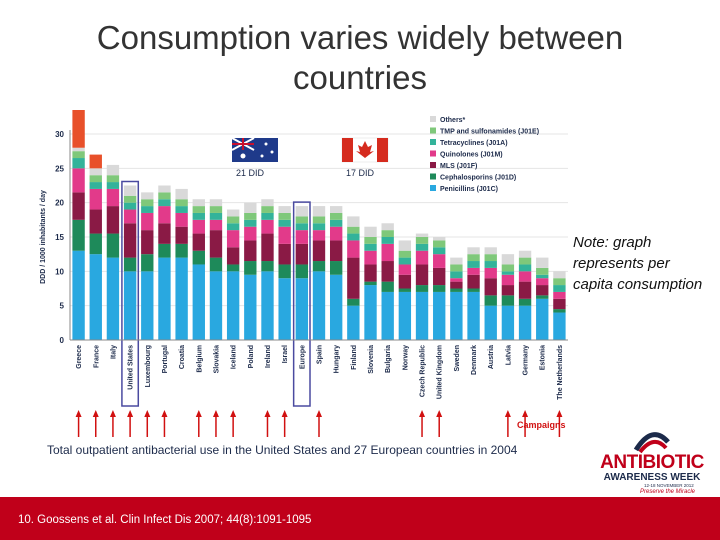 This screenshot has width=720, height=540. I want to click on legend-label-penicillins: Penicillins (J01C), so click(469, 189).